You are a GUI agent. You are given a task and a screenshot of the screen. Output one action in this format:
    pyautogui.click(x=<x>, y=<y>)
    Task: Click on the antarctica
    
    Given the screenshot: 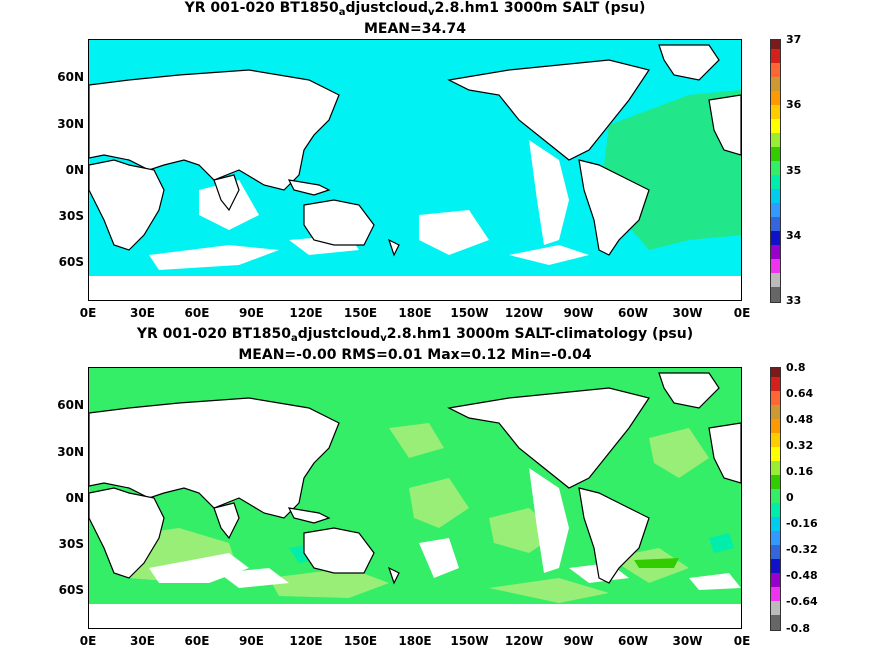 What is the action you would take?
    pyautogui.click(x=415, y=288)
    